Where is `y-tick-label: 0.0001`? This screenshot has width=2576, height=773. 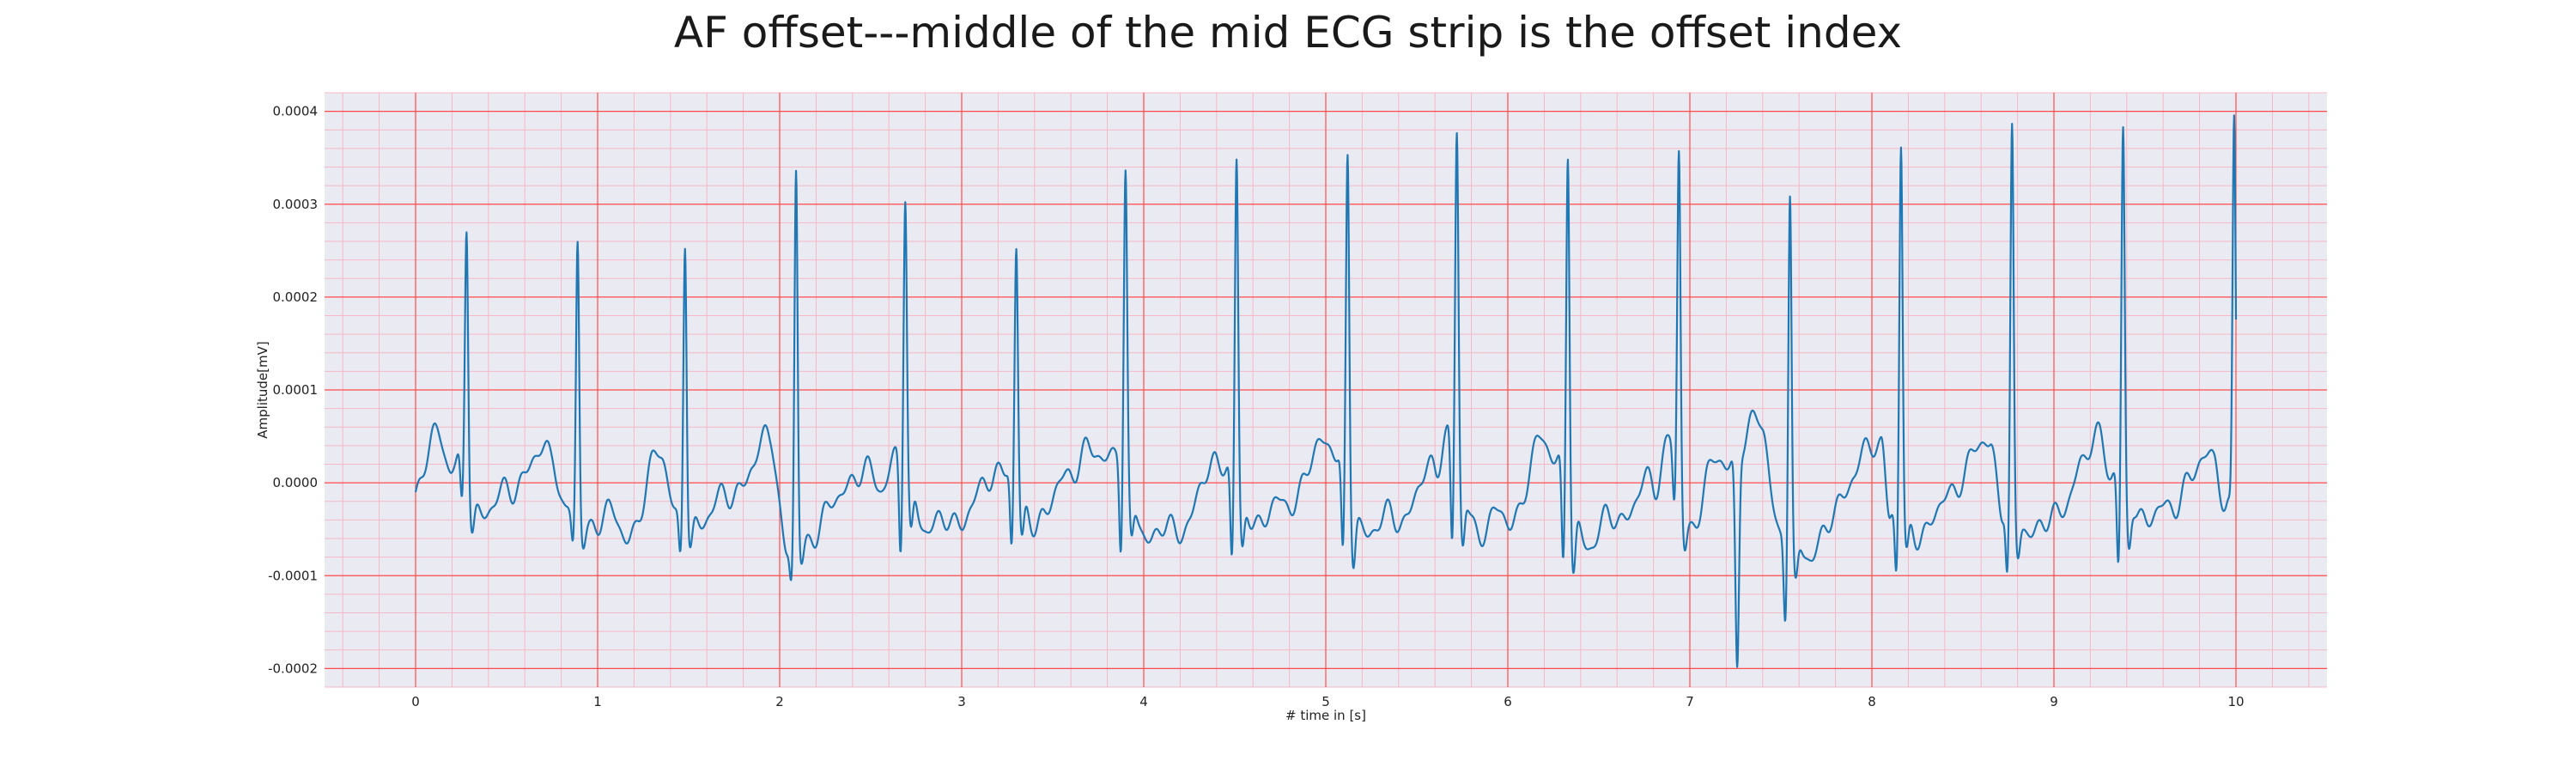
y-tick-label: 0.0001 is located at coordinates (296, 390).